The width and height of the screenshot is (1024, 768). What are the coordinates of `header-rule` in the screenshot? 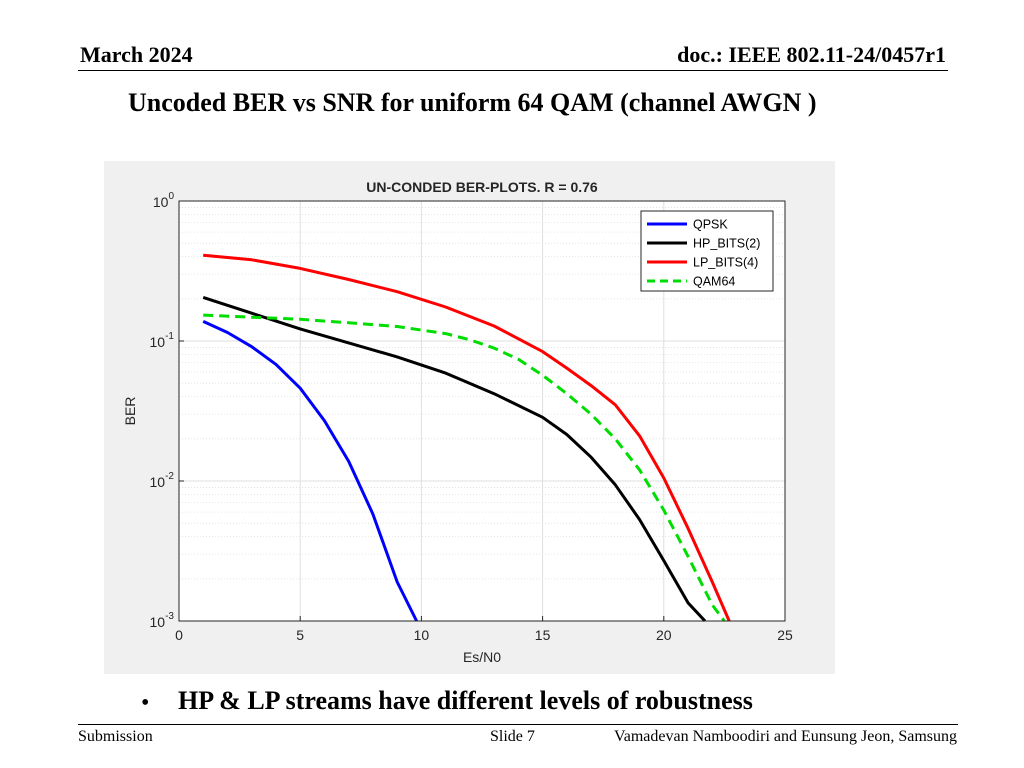 It's located at (513, 70).